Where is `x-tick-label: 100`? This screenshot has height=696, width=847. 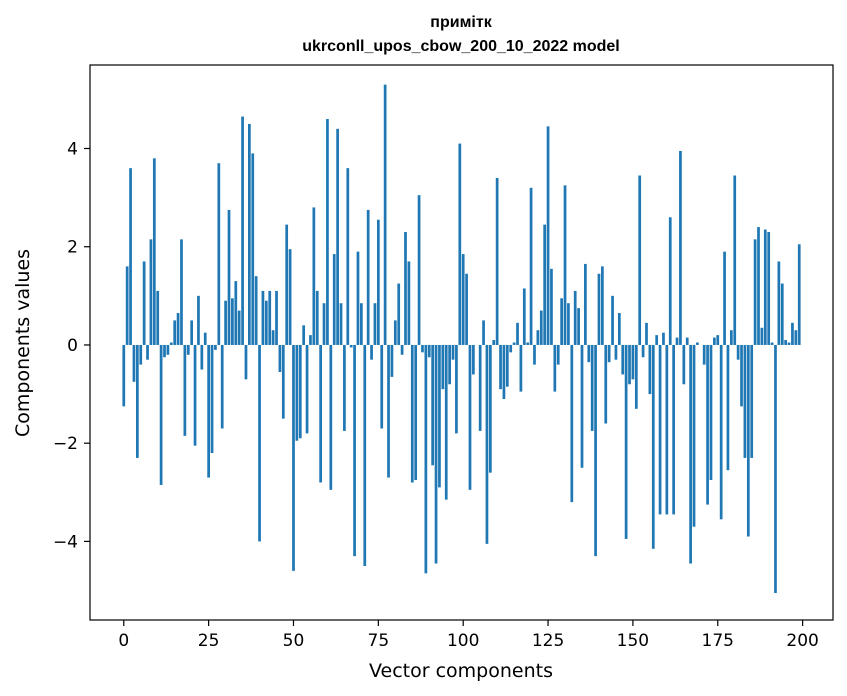
x-tick-label: 100 is located at coordinates (463, 641).